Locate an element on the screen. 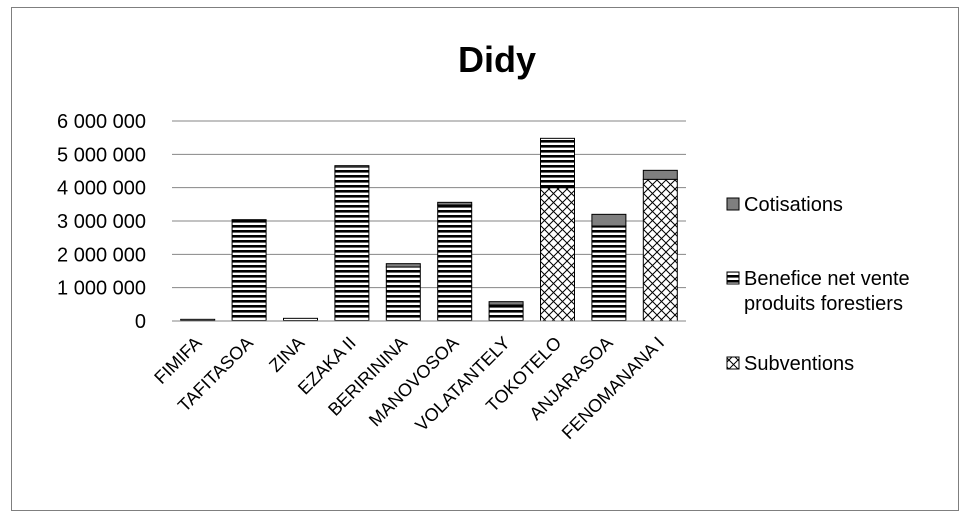 This screenshot has height=514, width=963. y-tick-label: 0 is located at coordinates (140, 322).